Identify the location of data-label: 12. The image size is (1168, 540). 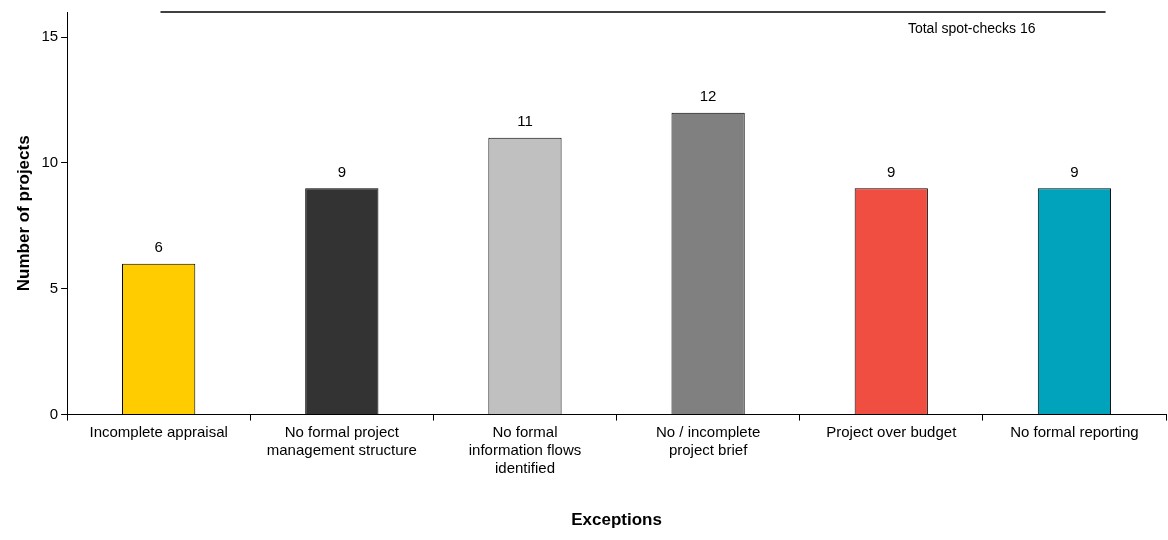
(708, 96).